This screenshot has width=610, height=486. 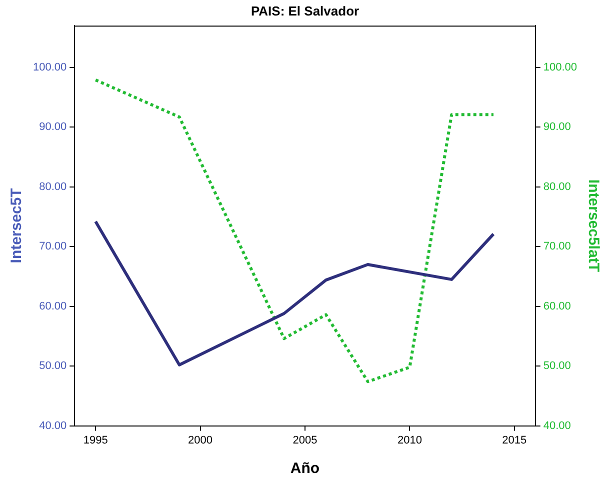 I want to click on y2-tick-label: 70.00, so click(x=557, y=246).